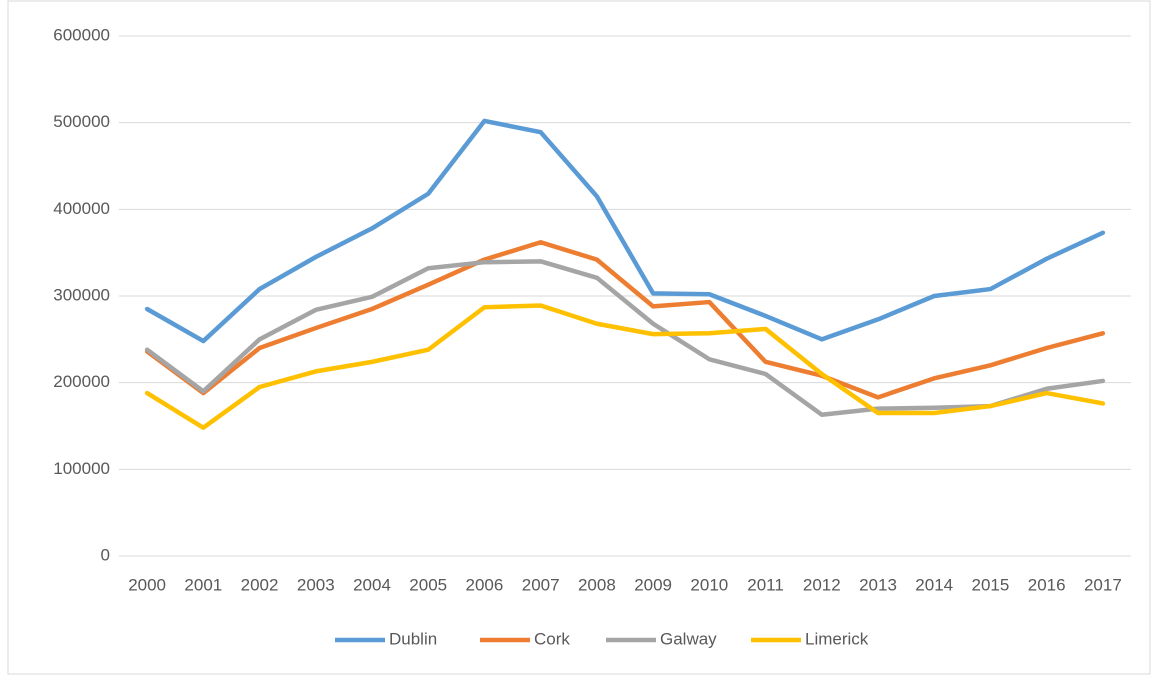  What do you see at coordinates (485, 584) in the screenshot?
I see `x-tick-label: 2006` at bounding box center [485, 584].